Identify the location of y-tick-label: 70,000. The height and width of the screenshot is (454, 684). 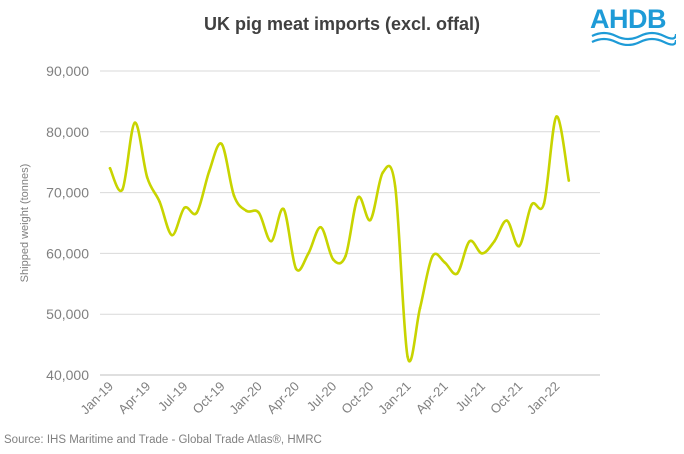
(67, 193).